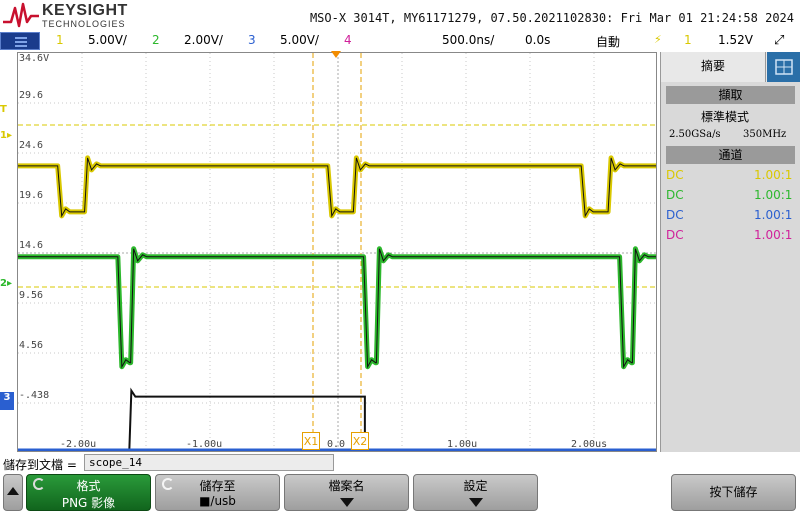  Describe the element at coordinates (7, 401) in the screenshot. I see `ch3-ground-marker: 3` at that location.